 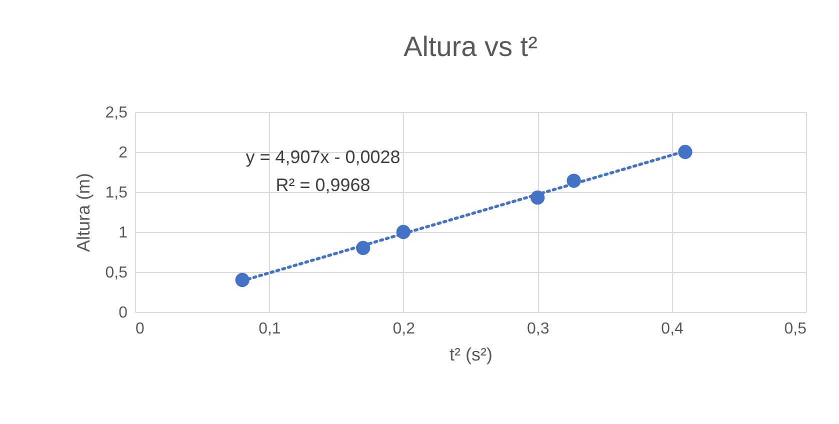 What do you see at coordinates (123, 153) in the screenshot?
I see `y-tick-label: 2` at bounding box center [123, 153].